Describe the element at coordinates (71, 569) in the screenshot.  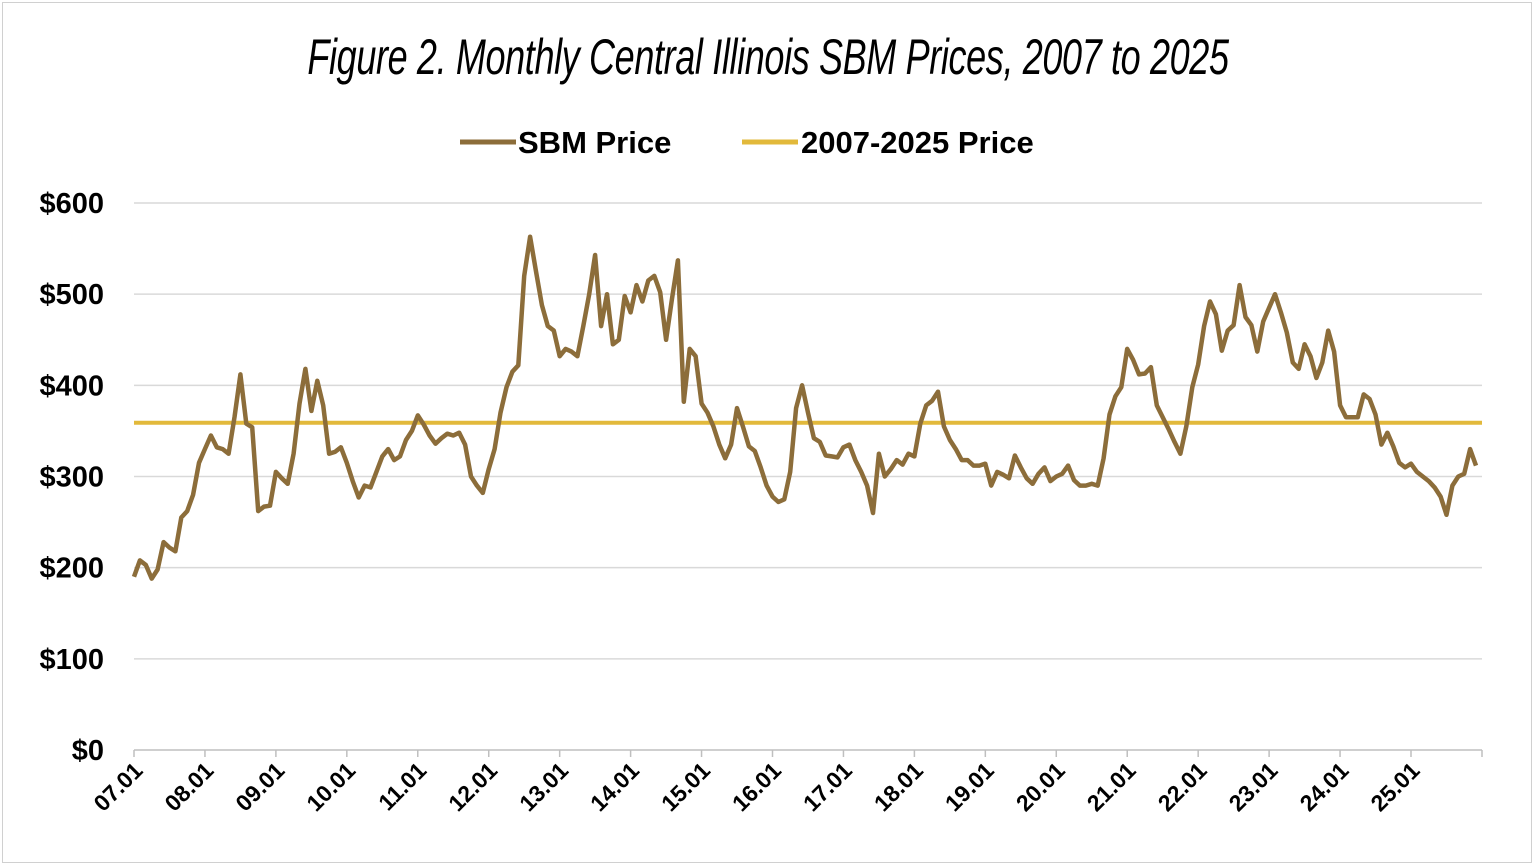
I see `y-tick-label: $200` at that location.